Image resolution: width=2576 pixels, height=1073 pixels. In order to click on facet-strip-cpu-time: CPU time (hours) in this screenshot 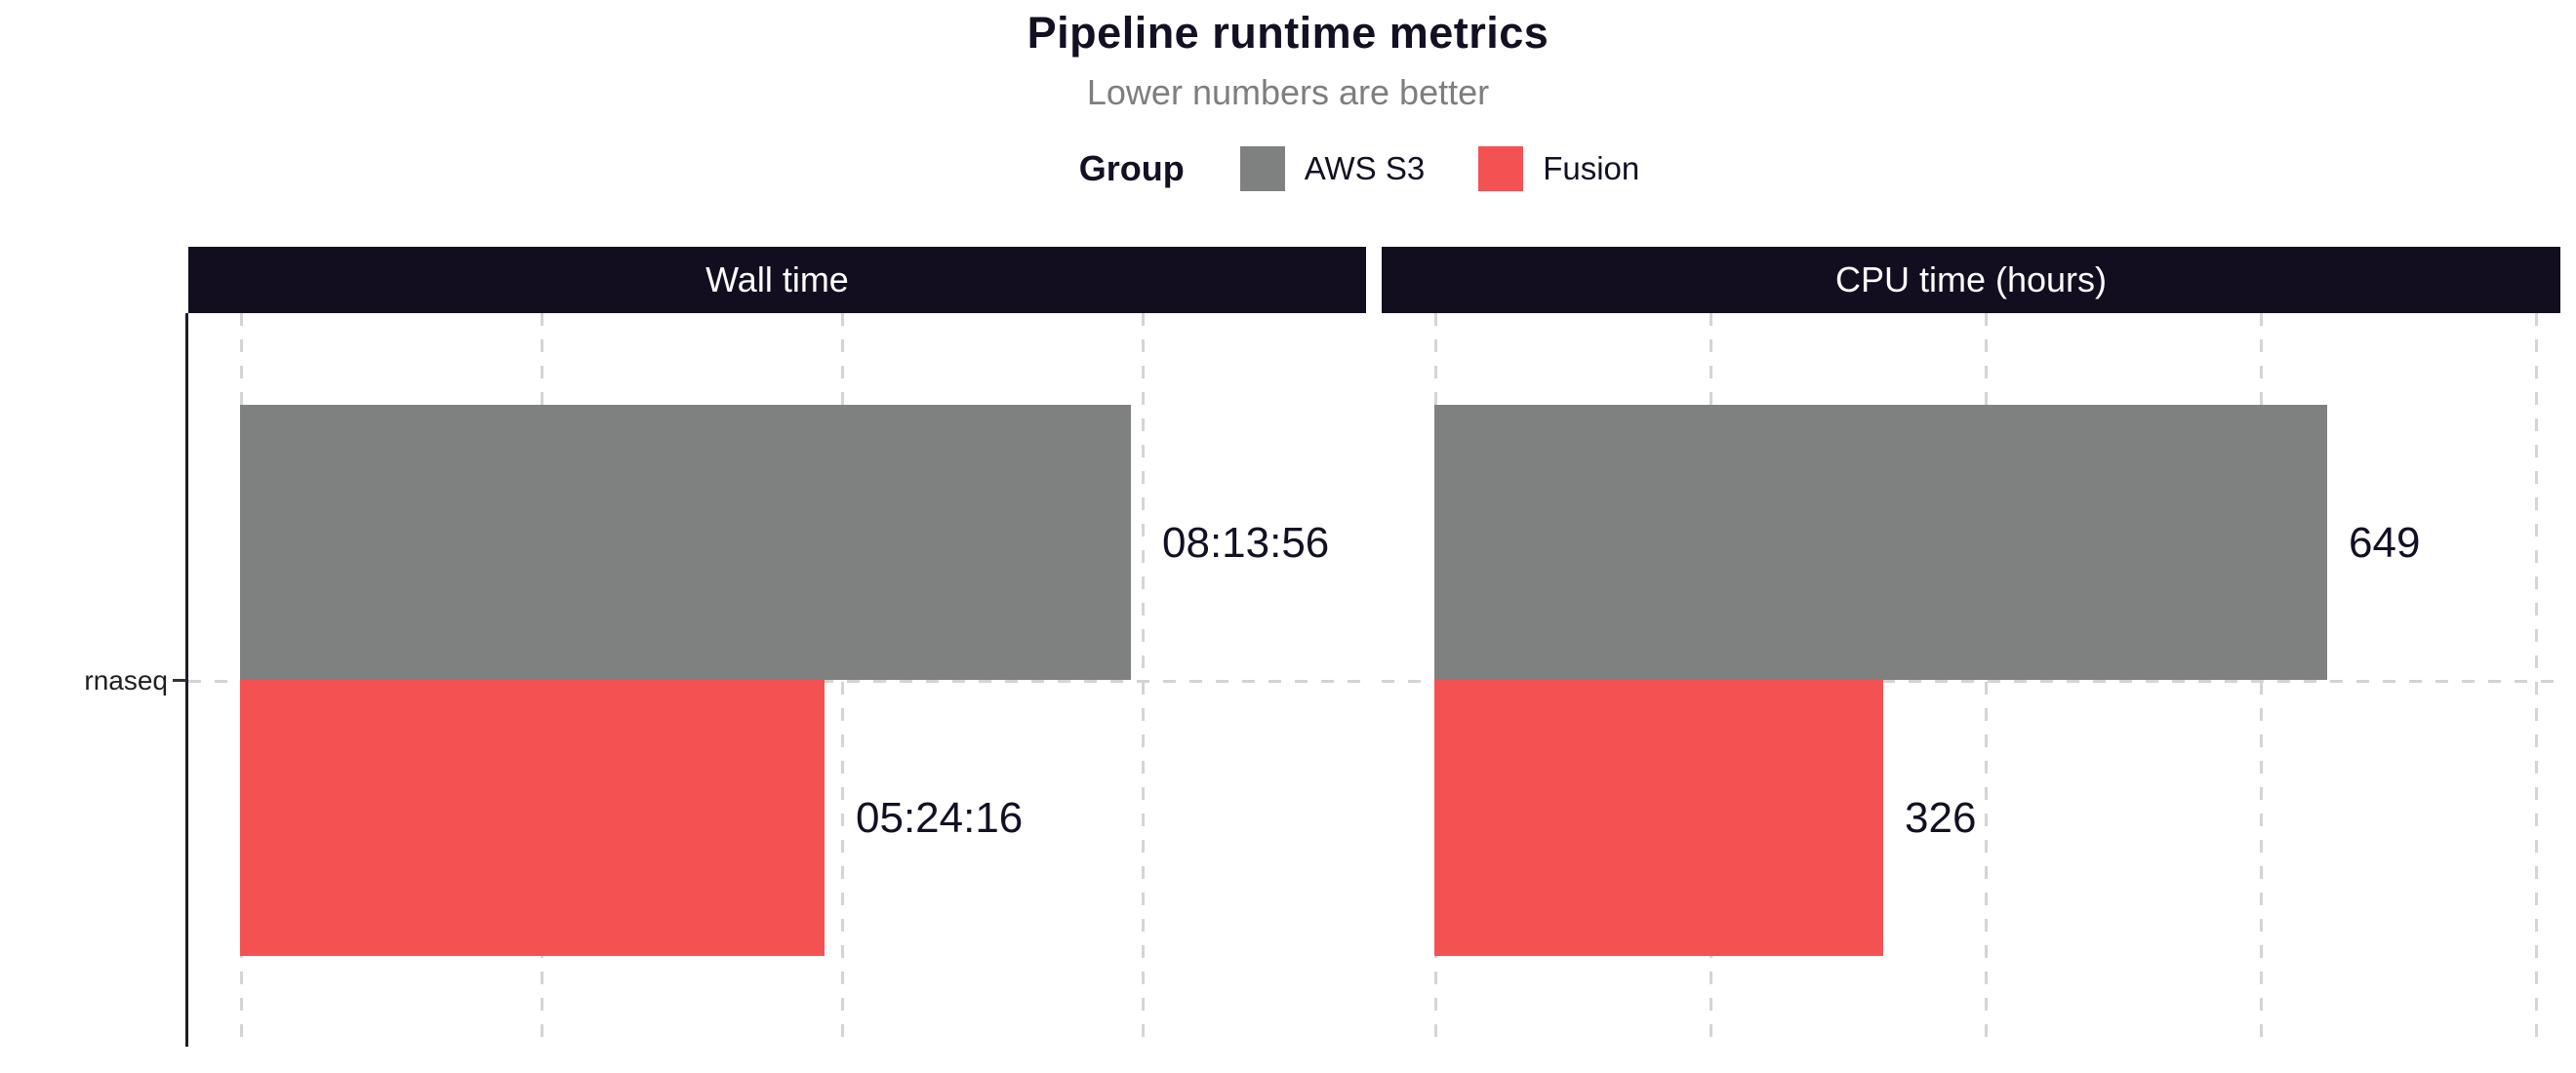, I will do `click(1971, 280)`.